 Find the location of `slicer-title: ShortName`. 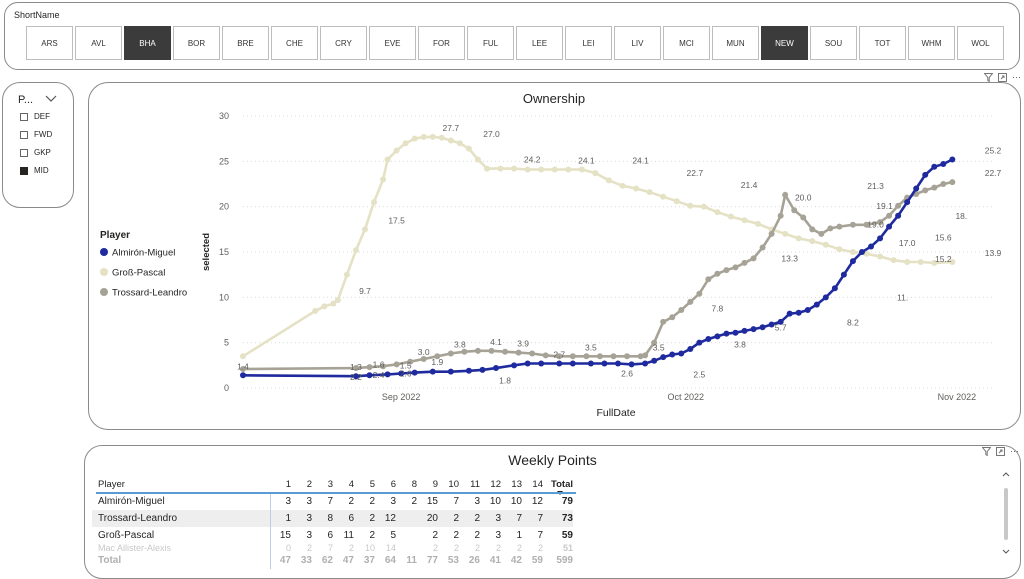

slicer-title: ShortName is located at coordinates (37, 15).